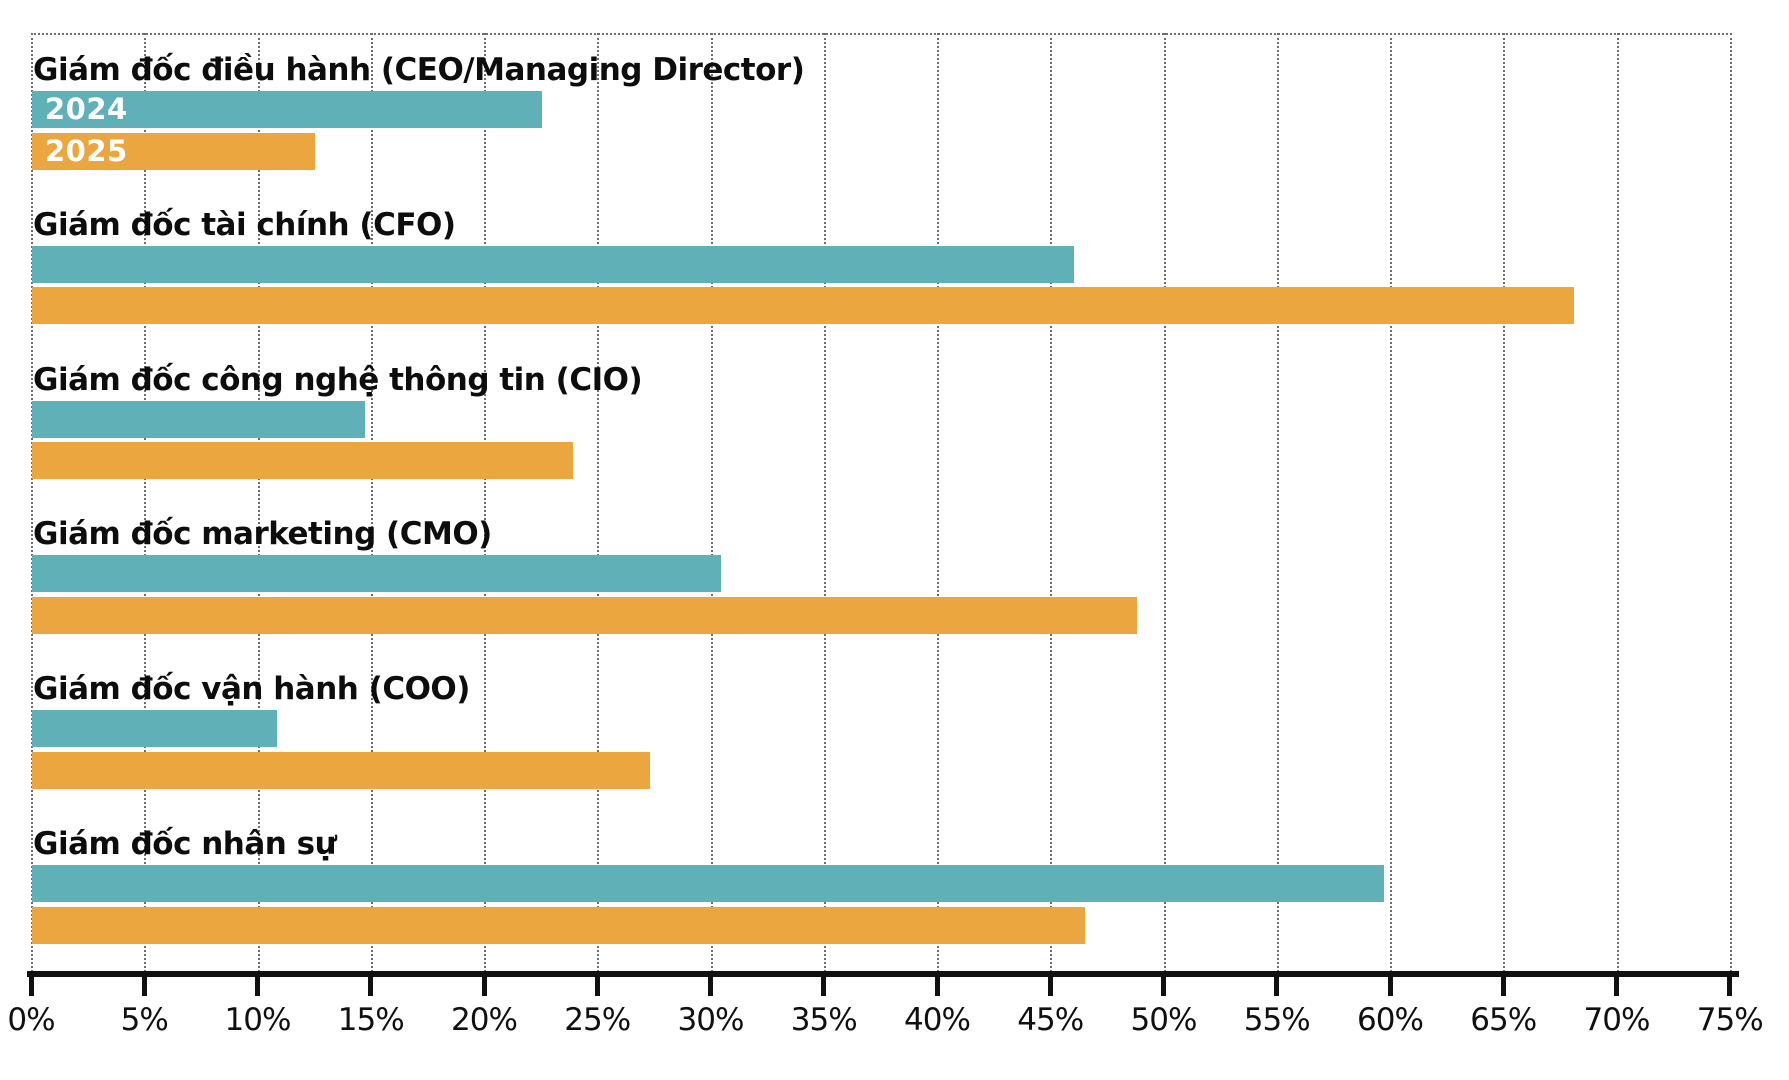 This screenshot has width=1789, height=1080. Describe the element at coordinates (287, 109) in the screenshot. I see `bar-2024: 2024` at that location.